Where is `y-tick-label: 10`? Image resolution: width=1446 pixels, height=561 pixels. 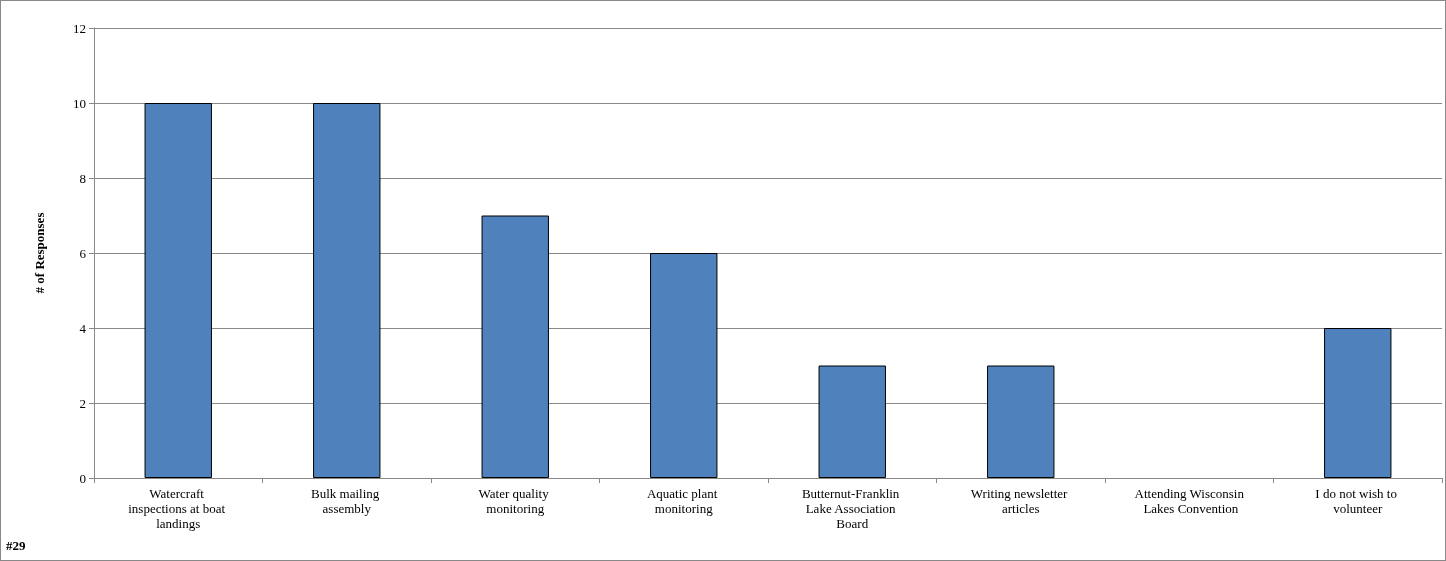 y-tick-label: 10 is located at coordinates (79, 103).